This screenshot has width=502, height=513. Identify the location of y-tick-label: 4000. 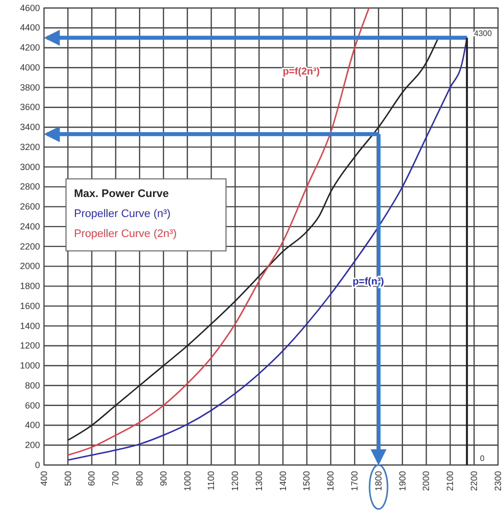
(30, 67).